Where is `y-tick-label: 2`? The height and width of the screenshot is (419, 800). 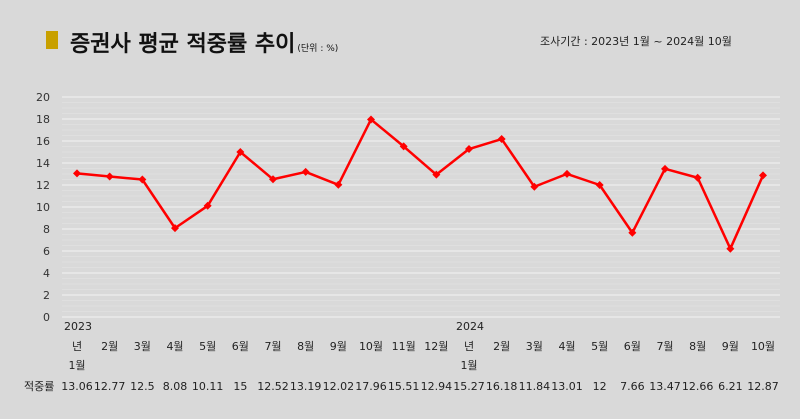
y-tick-label: 2 is located at coordinates (46, 295).